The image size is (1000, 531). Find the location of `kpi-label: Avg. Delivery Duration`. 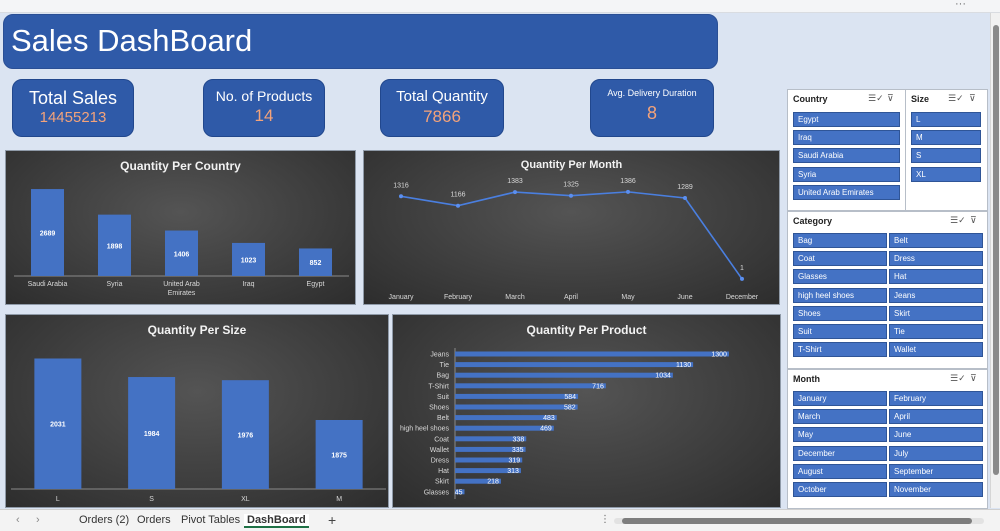

kpi-label: Avg. Delivery Duration is located at coordinates (652, 93).